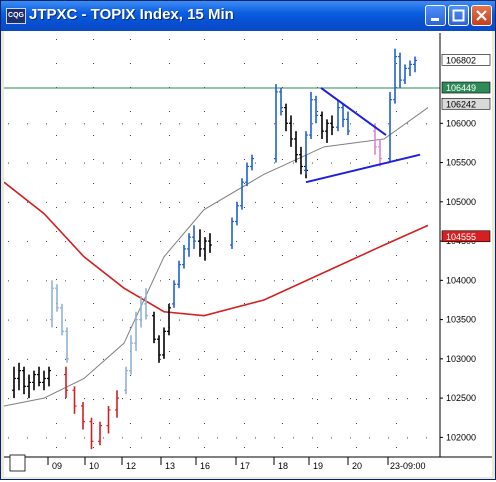  What do you see at coordinates (17, 463) in the screenshot?
I see `corner-box` at bounding box center [17, 463].